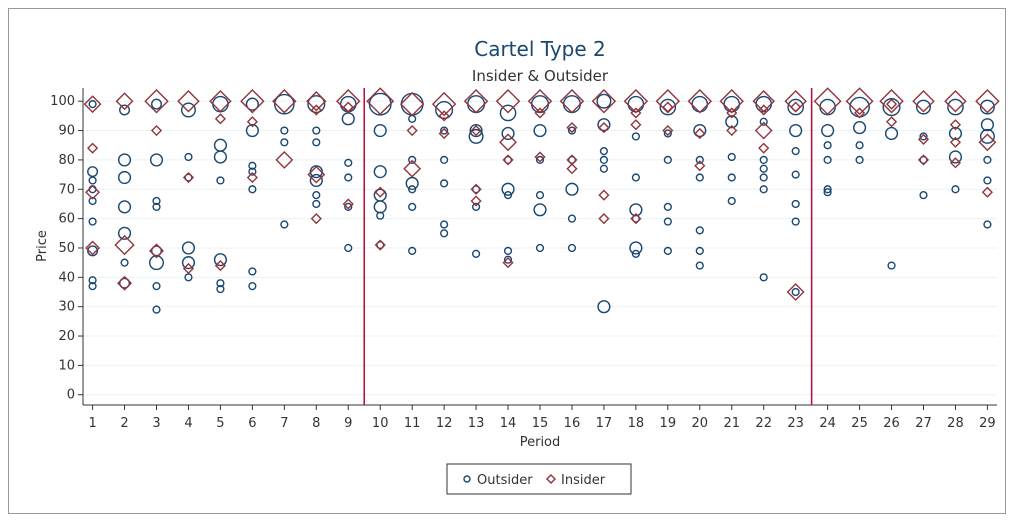  What do you see at coordinates (827, 423) in the screenshot?
I see `x-tick-label: 24` at bounding box center [827, 423].